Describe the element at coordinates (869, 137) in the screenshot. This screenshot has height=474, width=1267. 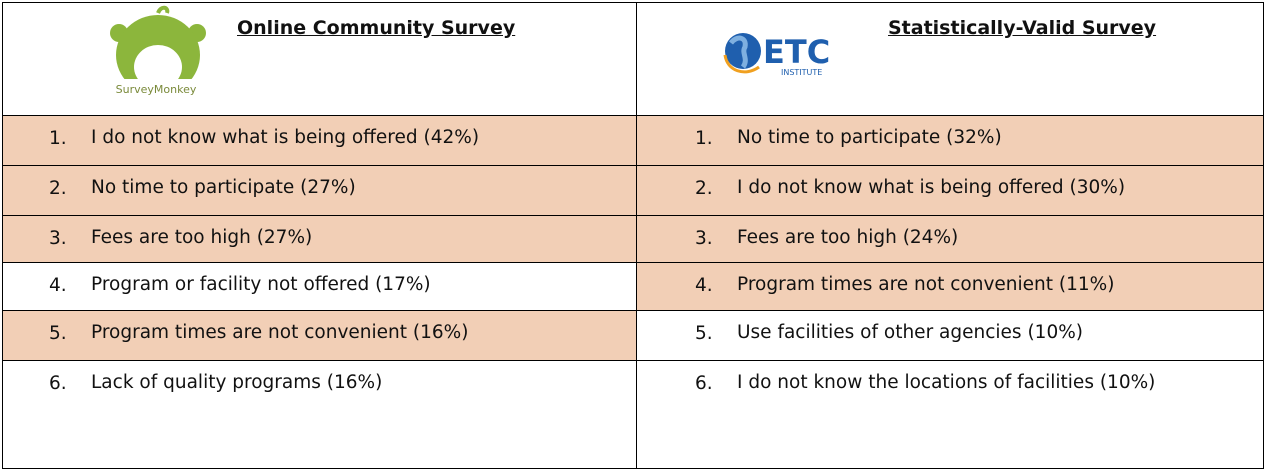
I see `item-text: No time to participate (32%)` at that location.